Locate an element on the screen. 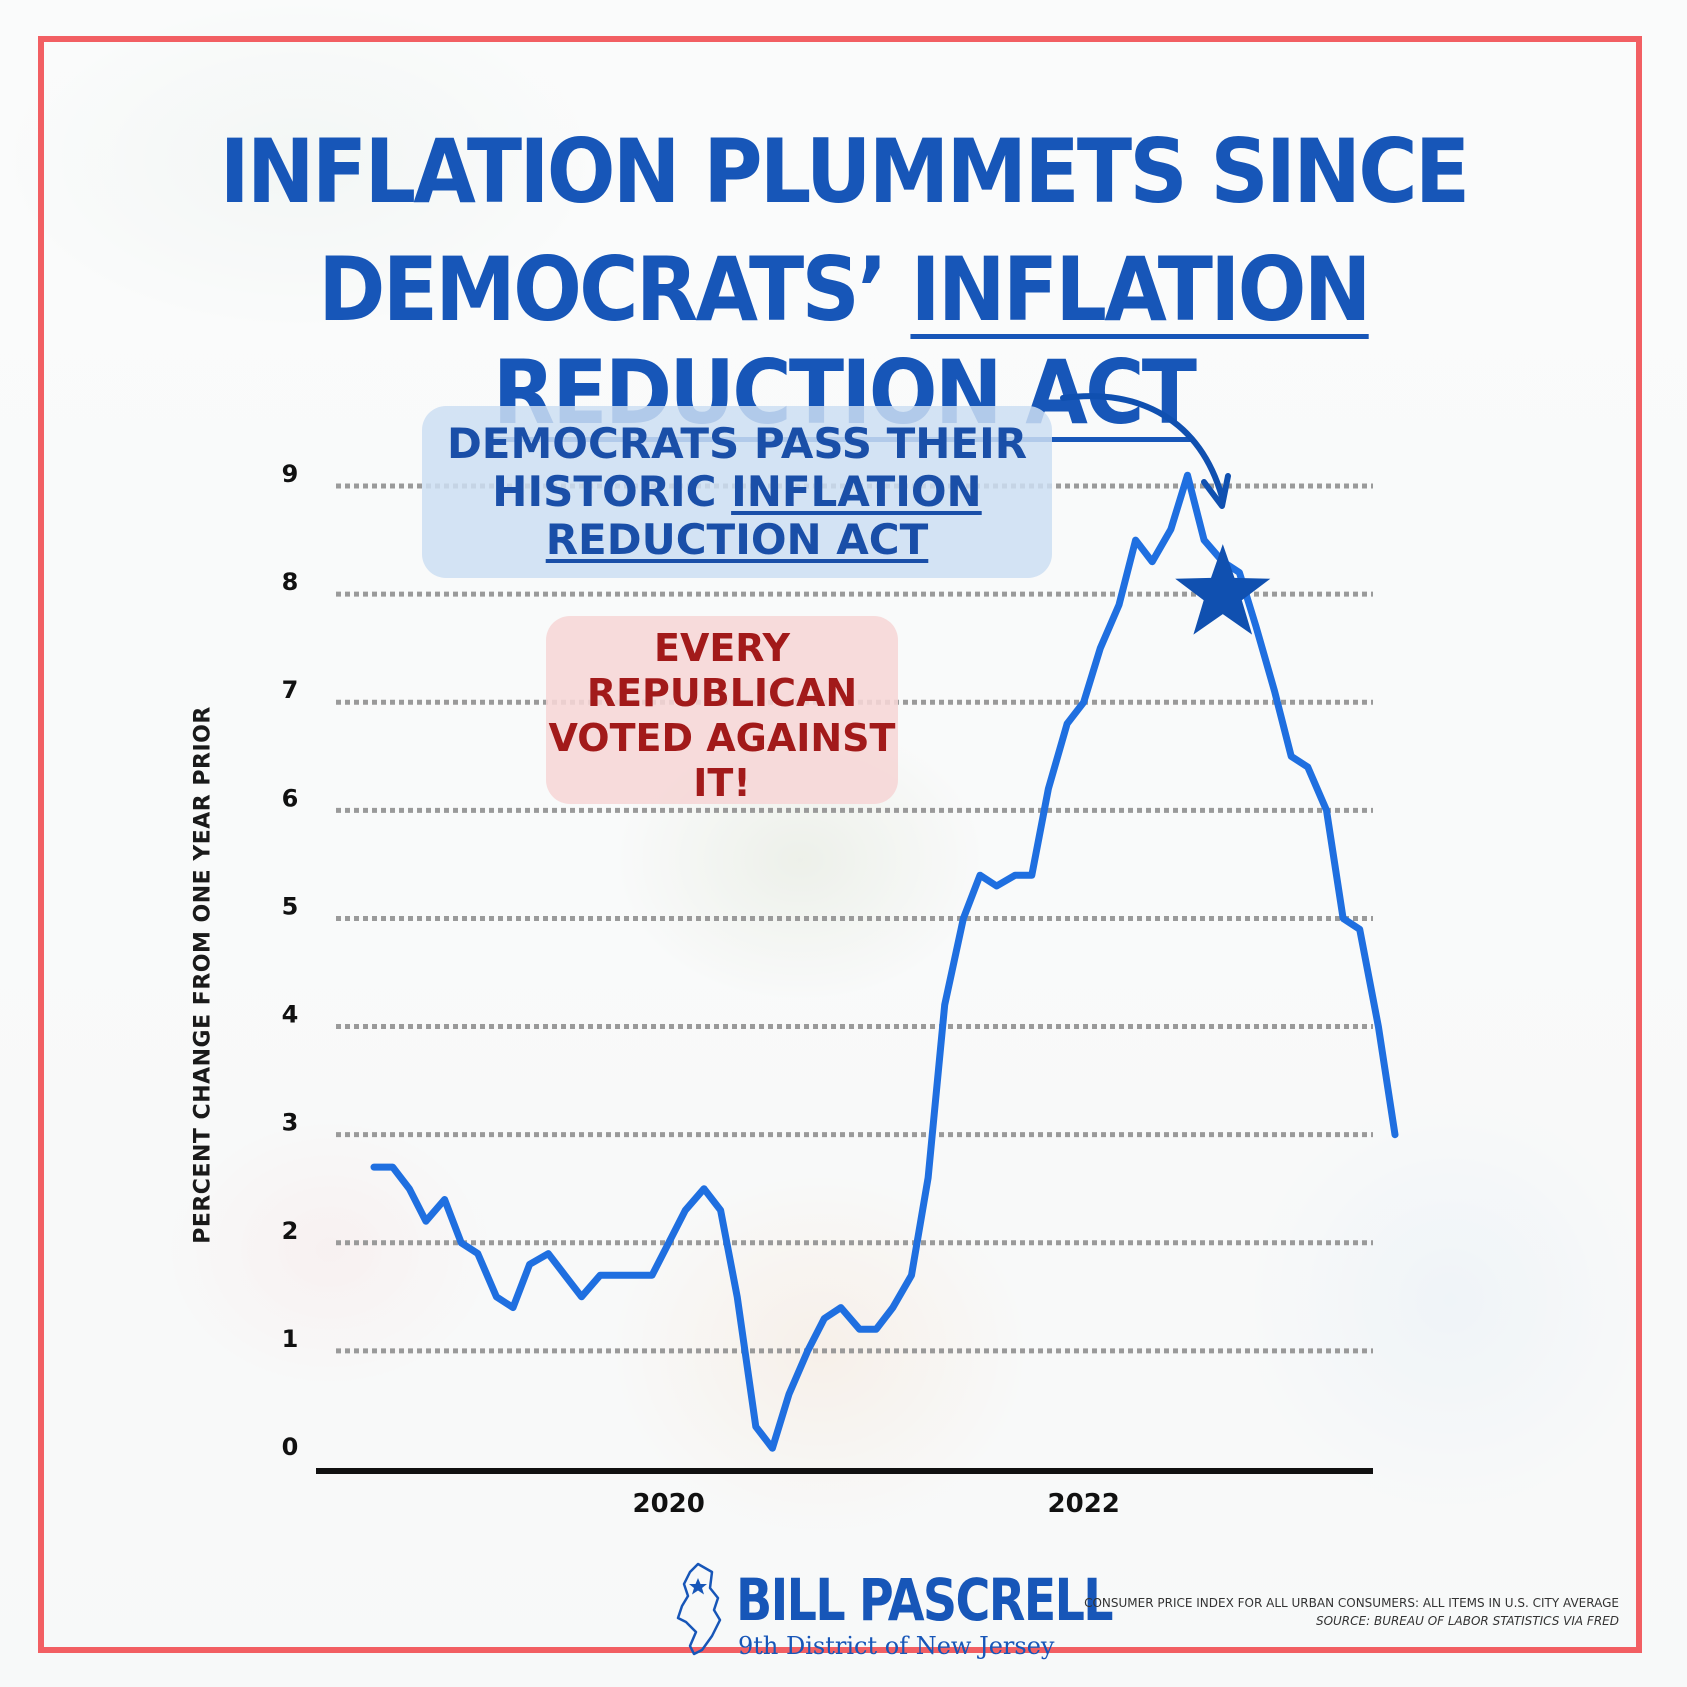 This screenshot has height=1687, width=1687. callout-republican-vote: EVERY REPUBLICAN VOTED AGAINST IT! is located at coordinates (722, 710).